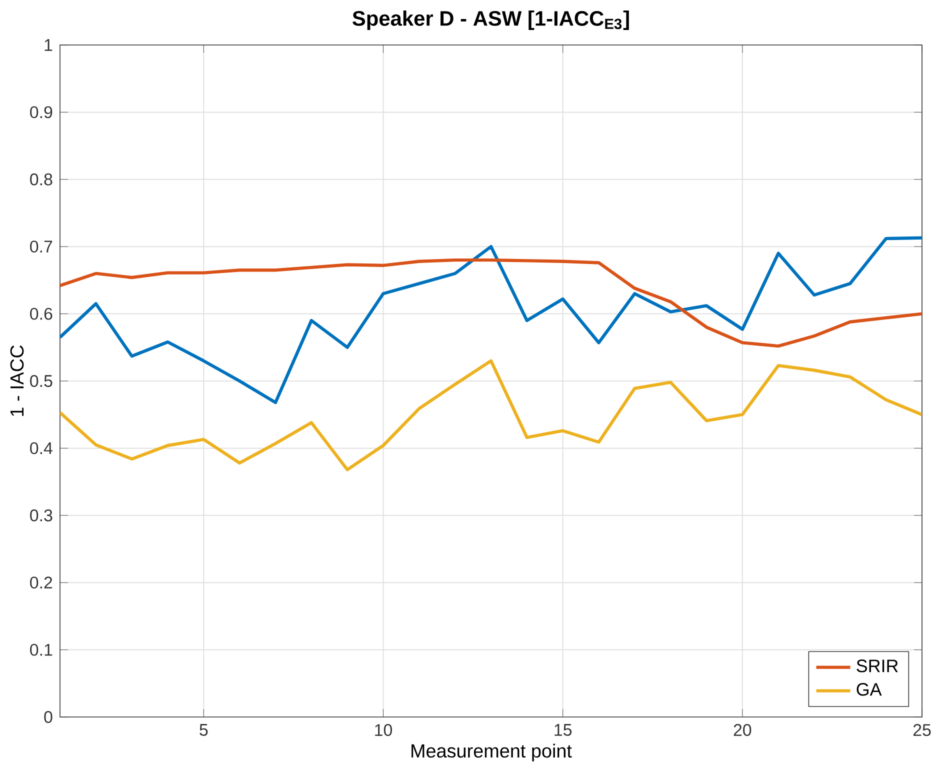 The height and width of the screenshot is (780, 939). What do you see at coordinates (204, 730) in the screenshot?
I see `x-tick-label: 5` at bounding box center [204, 730].